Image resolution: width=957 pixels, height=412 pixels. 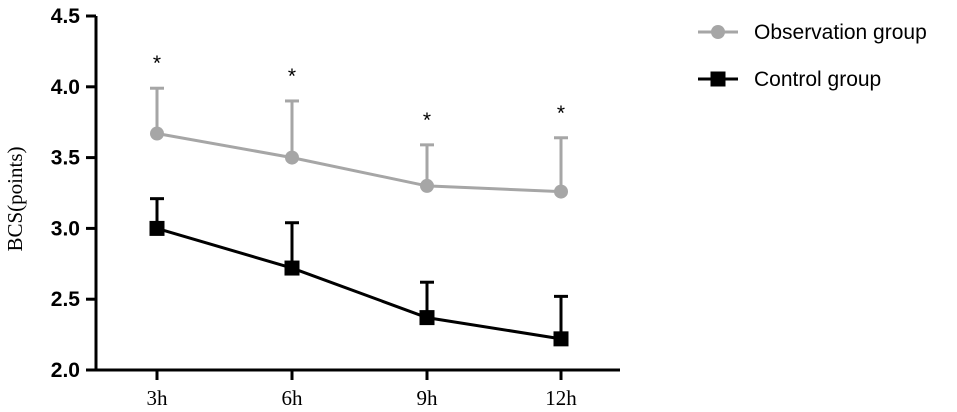 What do you see at coordinates (66, 158) in the screenshot?
I see `y-tick-label: 3.5` at bounding box center [66, 158].